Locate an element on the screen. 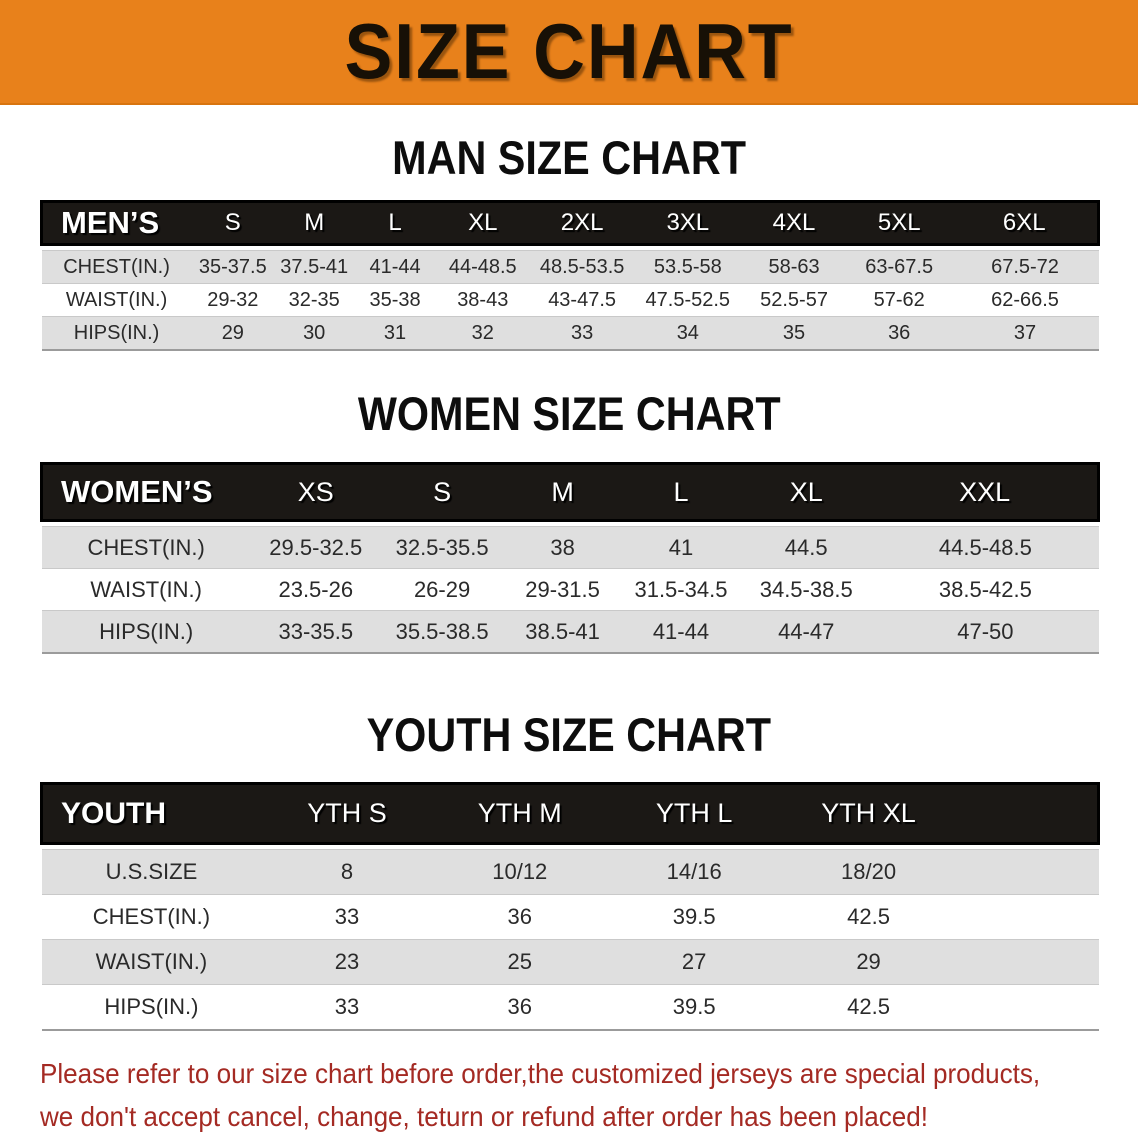  table-row-chest: CHEST(IN.) 33 36 39.5 42.5 is located at coordinates (570, 917).